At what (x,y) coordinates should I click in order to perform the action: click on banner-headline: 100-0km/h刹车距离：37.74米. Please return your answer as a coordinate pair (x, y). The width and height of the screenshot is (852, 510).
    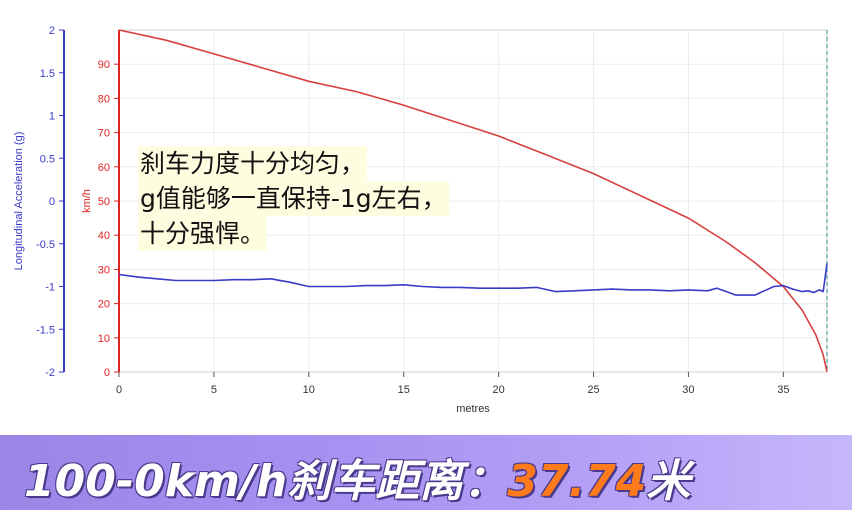
    Looking at the image, I should click on (357, 477).